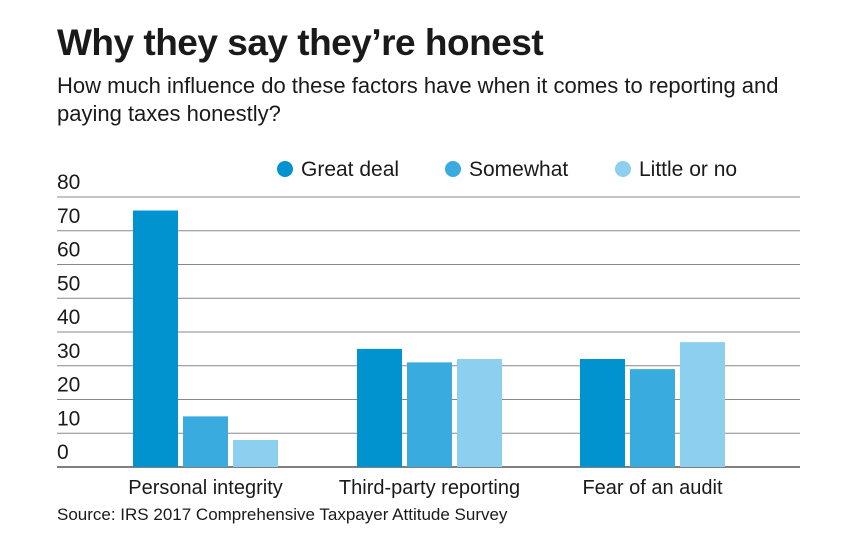  I want to click on y-tick-label: 50, so click(68, 283).